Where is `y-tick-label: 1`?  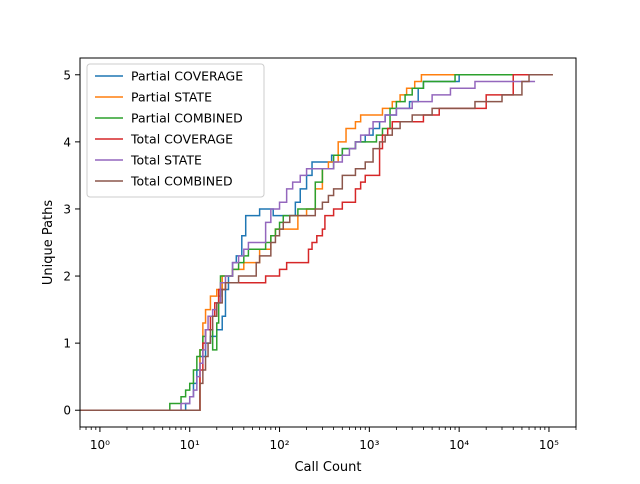
y-tick-label: 1 is located at coordinates (67, 344).